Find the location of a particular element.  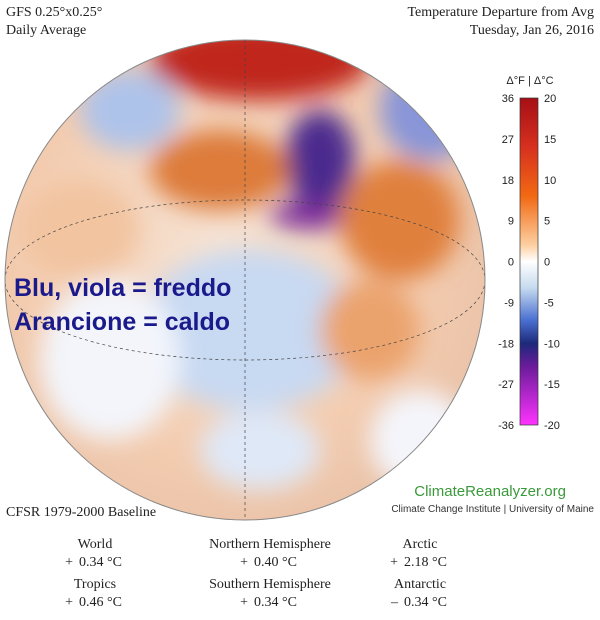

tick-f: 9 is located at coordinates (511, 222).